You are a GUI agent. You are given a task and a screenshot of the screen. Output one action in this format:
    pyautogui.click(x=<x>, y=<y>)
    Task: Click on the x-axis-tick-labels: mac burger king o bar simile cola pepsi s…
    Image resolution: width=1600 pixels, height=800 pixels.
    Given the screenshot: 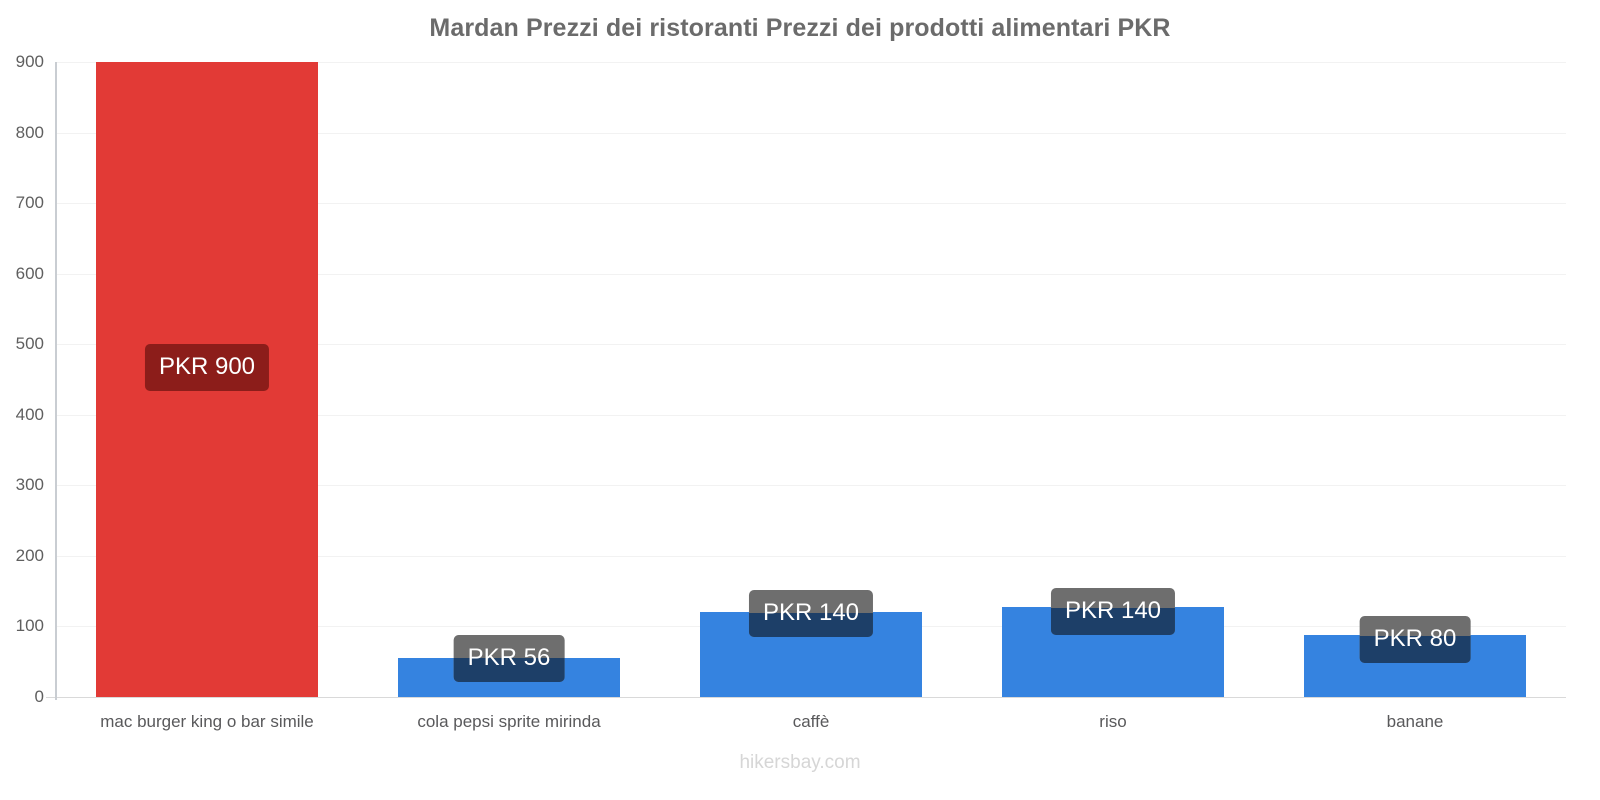 What is the action you would take?
    pyautogui.click(x=811, y=725)
    